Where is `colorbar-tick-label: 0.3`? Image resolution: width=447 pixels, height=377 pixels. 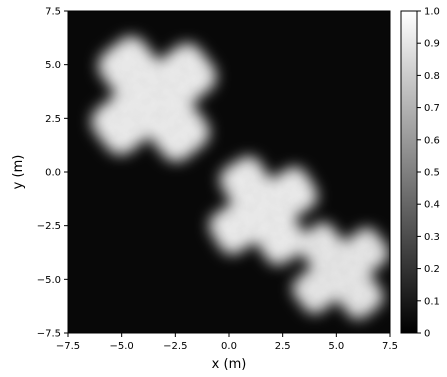
colorbar-tick-label: 0.3 is located at coordinates (432, 237).